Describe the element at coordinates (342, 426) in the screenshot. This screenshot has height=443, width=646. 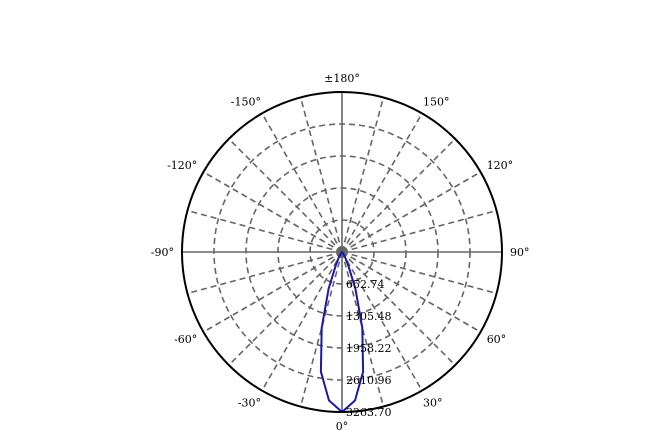
I see `angle-label-0: 0°` at that location.